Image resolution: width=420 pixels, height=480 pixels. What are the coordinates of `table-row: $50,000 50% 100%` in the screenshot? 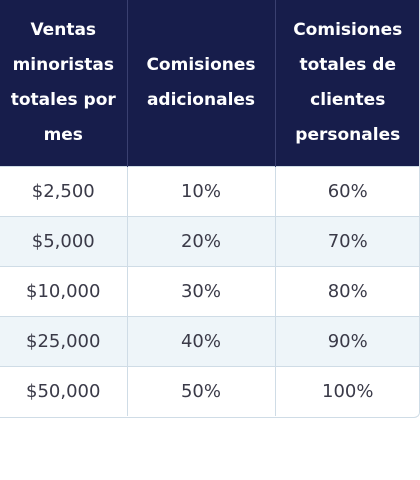 It's located at (209, 390).